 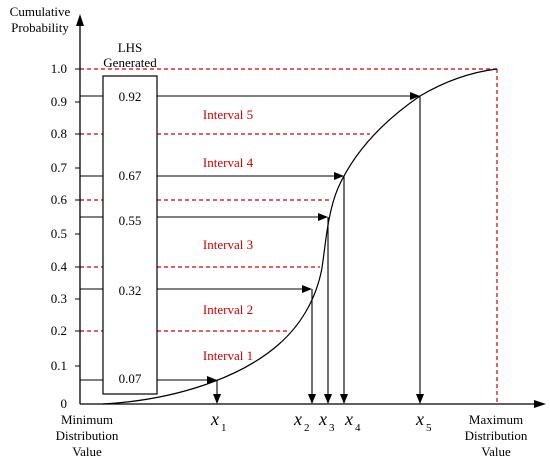 What do you see at coordinates (224, 428) in the screenshot?
I see `x-sample-subscript: 1` at bounding box center [224, 428].